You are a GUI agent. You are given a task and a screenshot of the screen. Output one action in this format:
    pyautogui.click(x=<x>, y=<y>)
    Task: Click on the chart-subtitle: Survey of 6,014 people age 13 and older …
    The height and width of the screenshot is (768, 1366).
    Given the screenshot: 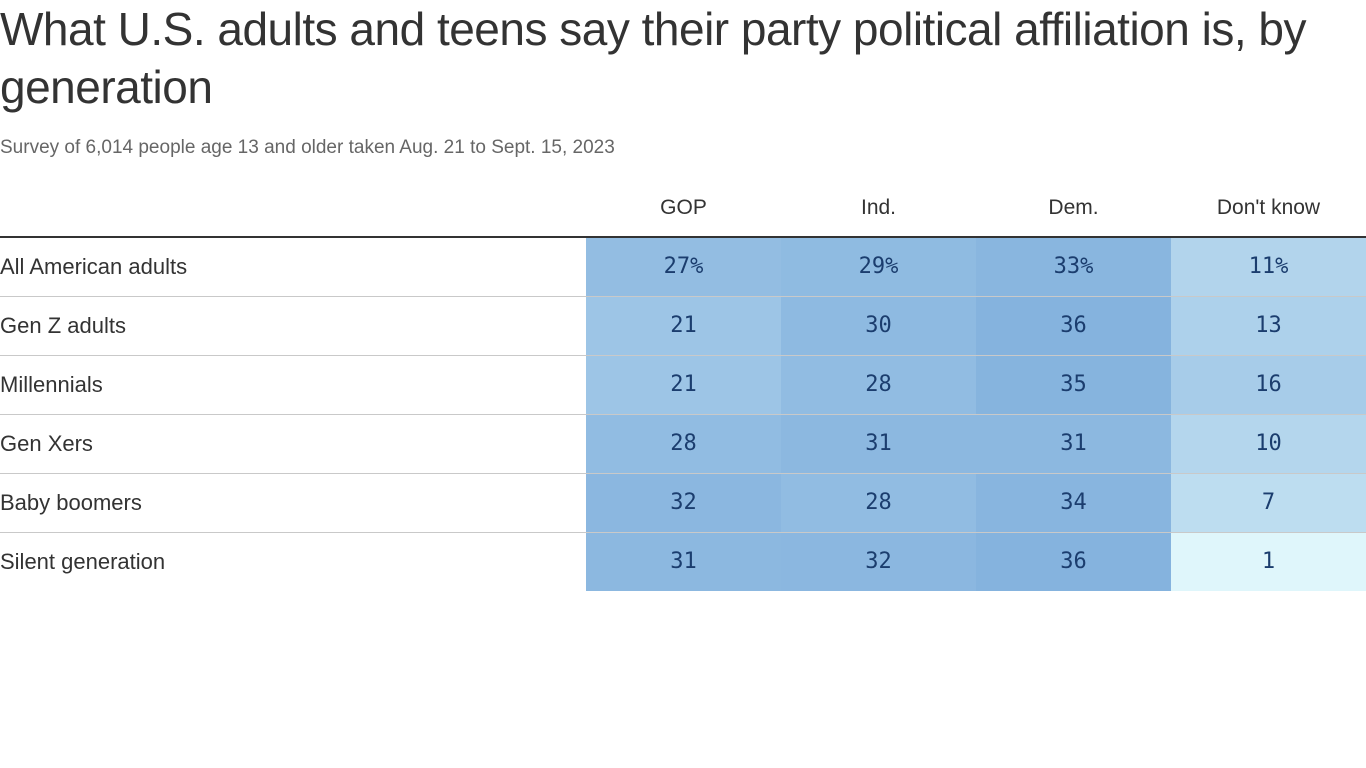 What is the action you would take?
    pyautogui.click(x=307, y=147)
    